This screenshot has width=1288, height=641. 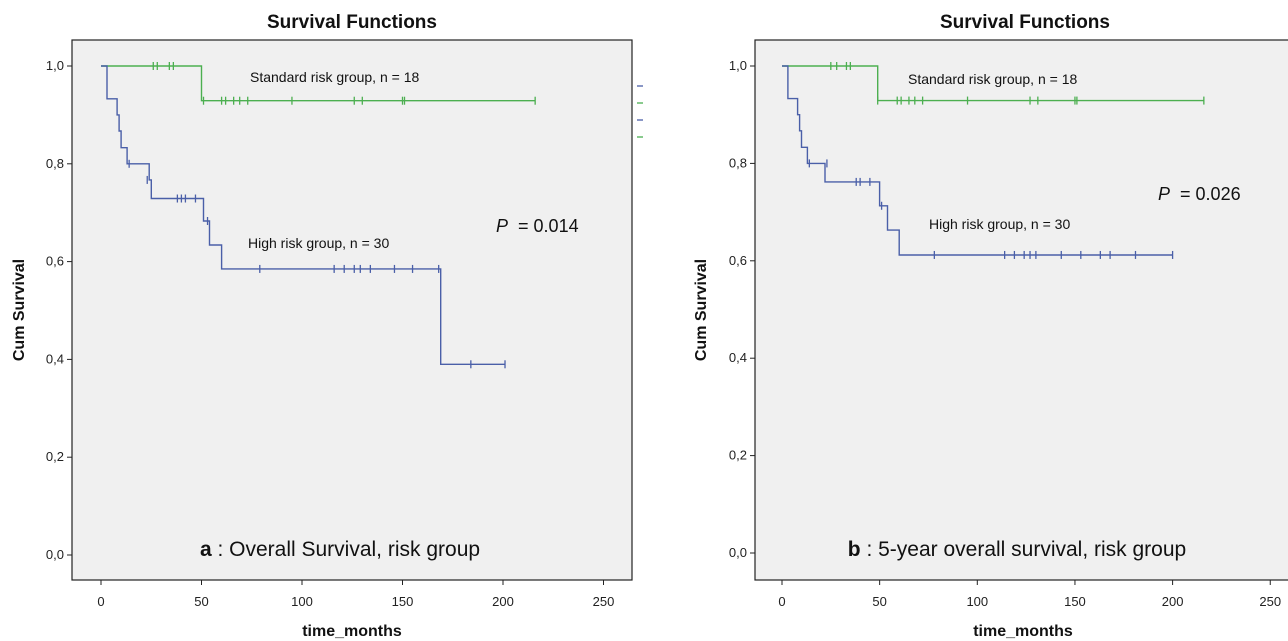 I want to click on panel-a-p-value: P = 0.014, so click(x=537, y=226).